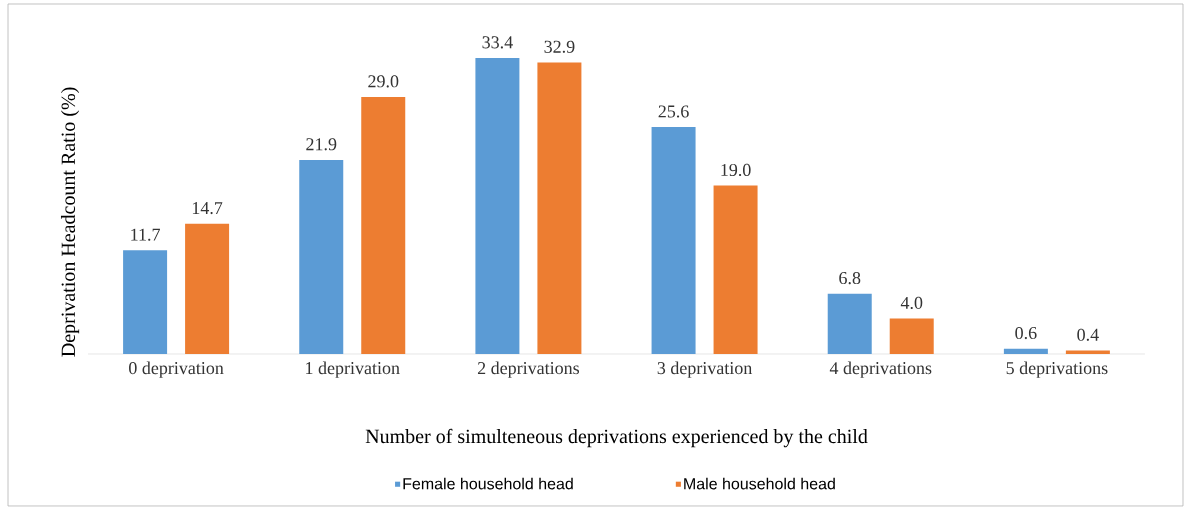 The image size is (1187, 510). What do you see at coordinates (353, 369) in the screenshot?
I see `x-tick-label: 1 deprivation` at bounding box center [353, 369].